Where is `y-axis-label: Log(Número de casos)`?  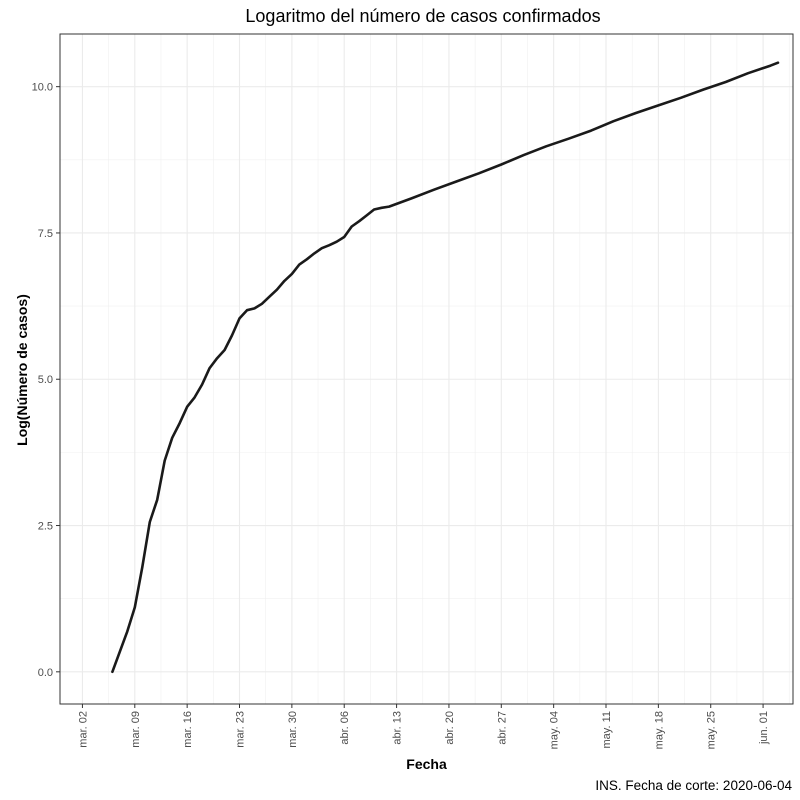
y-axis-label: Log(Número de casos) is located at coordinates (22, 370).